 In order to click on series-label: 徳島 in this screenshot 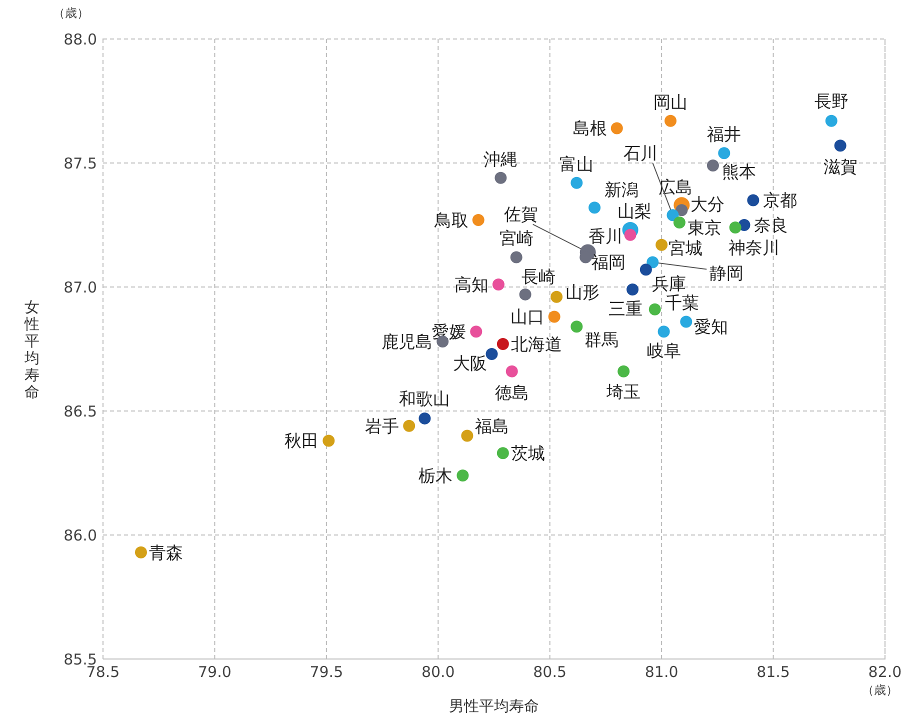, I will do `click(511, 393)`.